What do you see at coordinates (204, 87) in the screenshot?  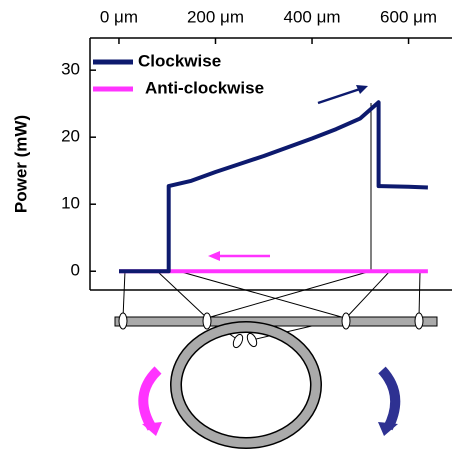 I see `legend-label: Anti-clockwise` at bounding box center [204, 87].